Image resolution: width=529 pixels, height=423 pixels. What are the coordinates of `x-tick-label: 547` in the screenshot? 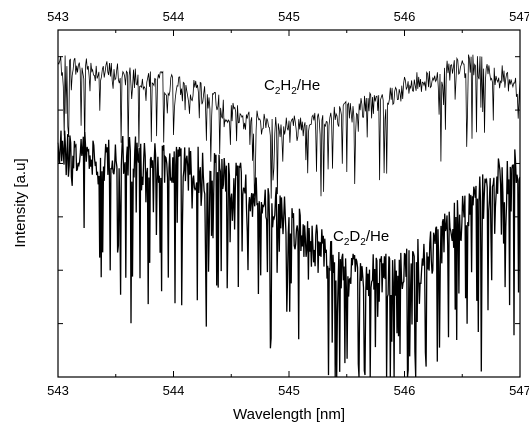 It's located at (519, 390).